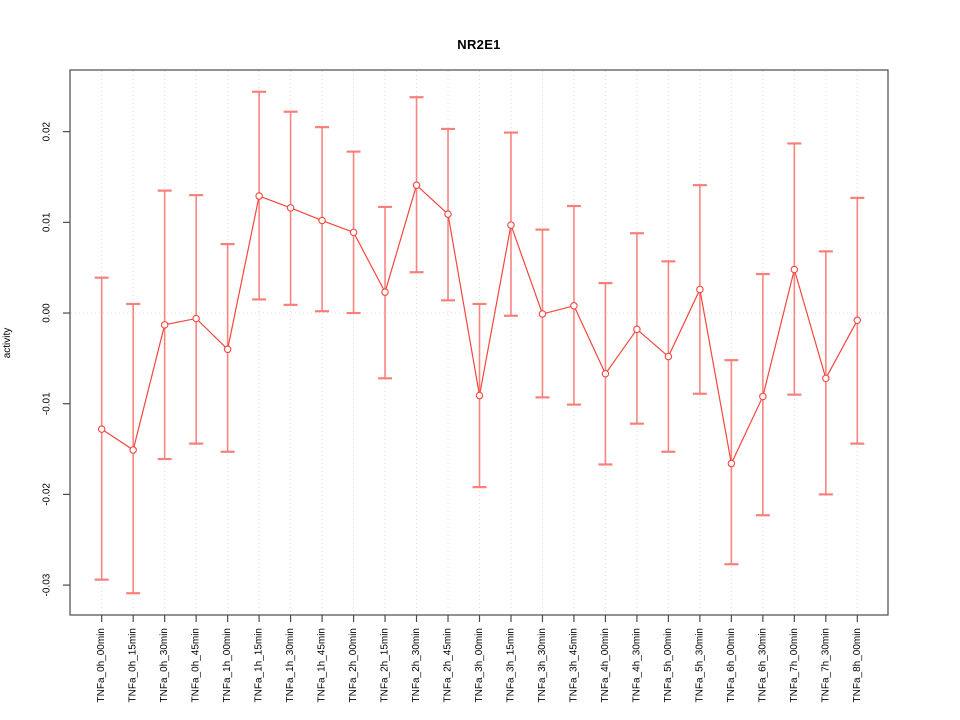 This screenshot has height=720, width=960. What do you see at coordinates (47, 494) in the screenshot?
I see `y-tick-label: -0.02` at bounding box center [47, 494].